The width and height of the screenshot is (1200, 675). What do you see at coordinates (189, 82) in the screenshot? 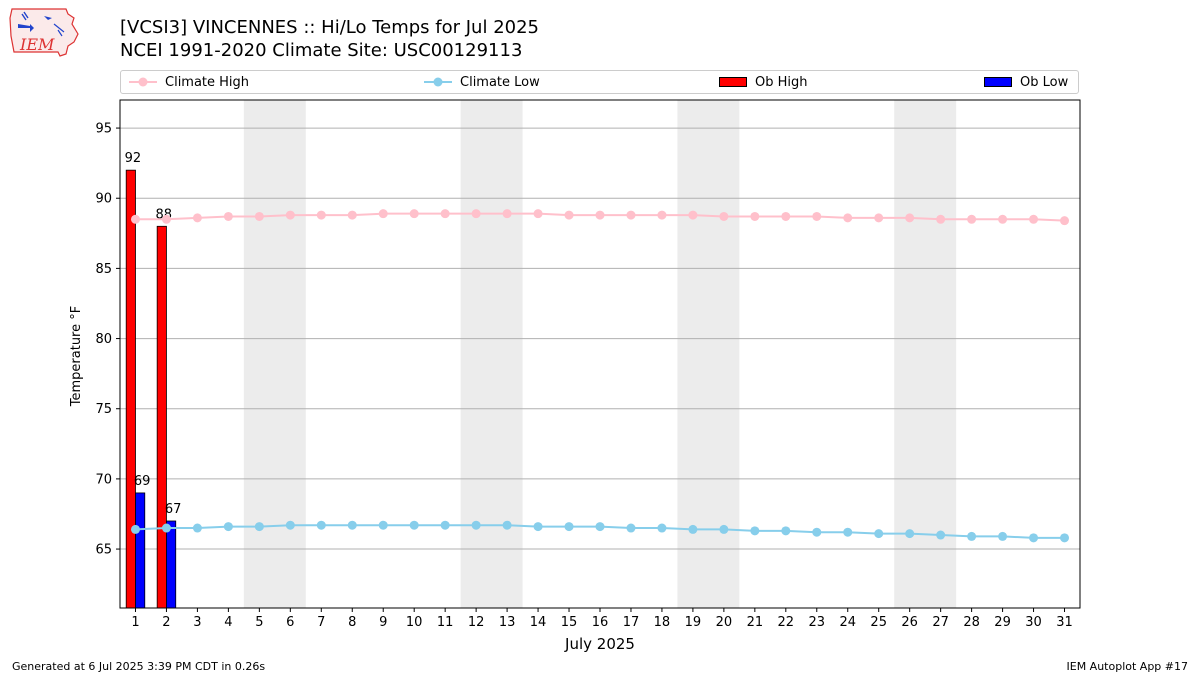
I see `legend-item-climate-high: Climate High` at bounding box center [189, 82].